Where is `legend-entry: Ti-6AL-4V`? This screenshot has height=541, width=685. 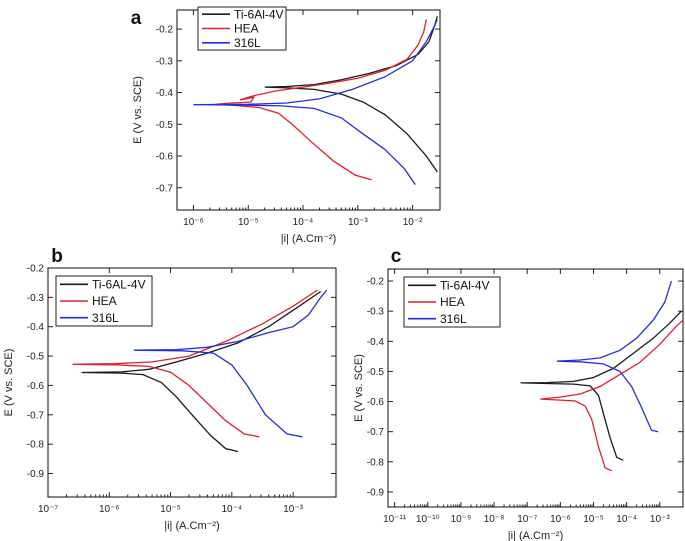 legend-entry: Ti-6AL-4V is located at coordinates (119, 285).